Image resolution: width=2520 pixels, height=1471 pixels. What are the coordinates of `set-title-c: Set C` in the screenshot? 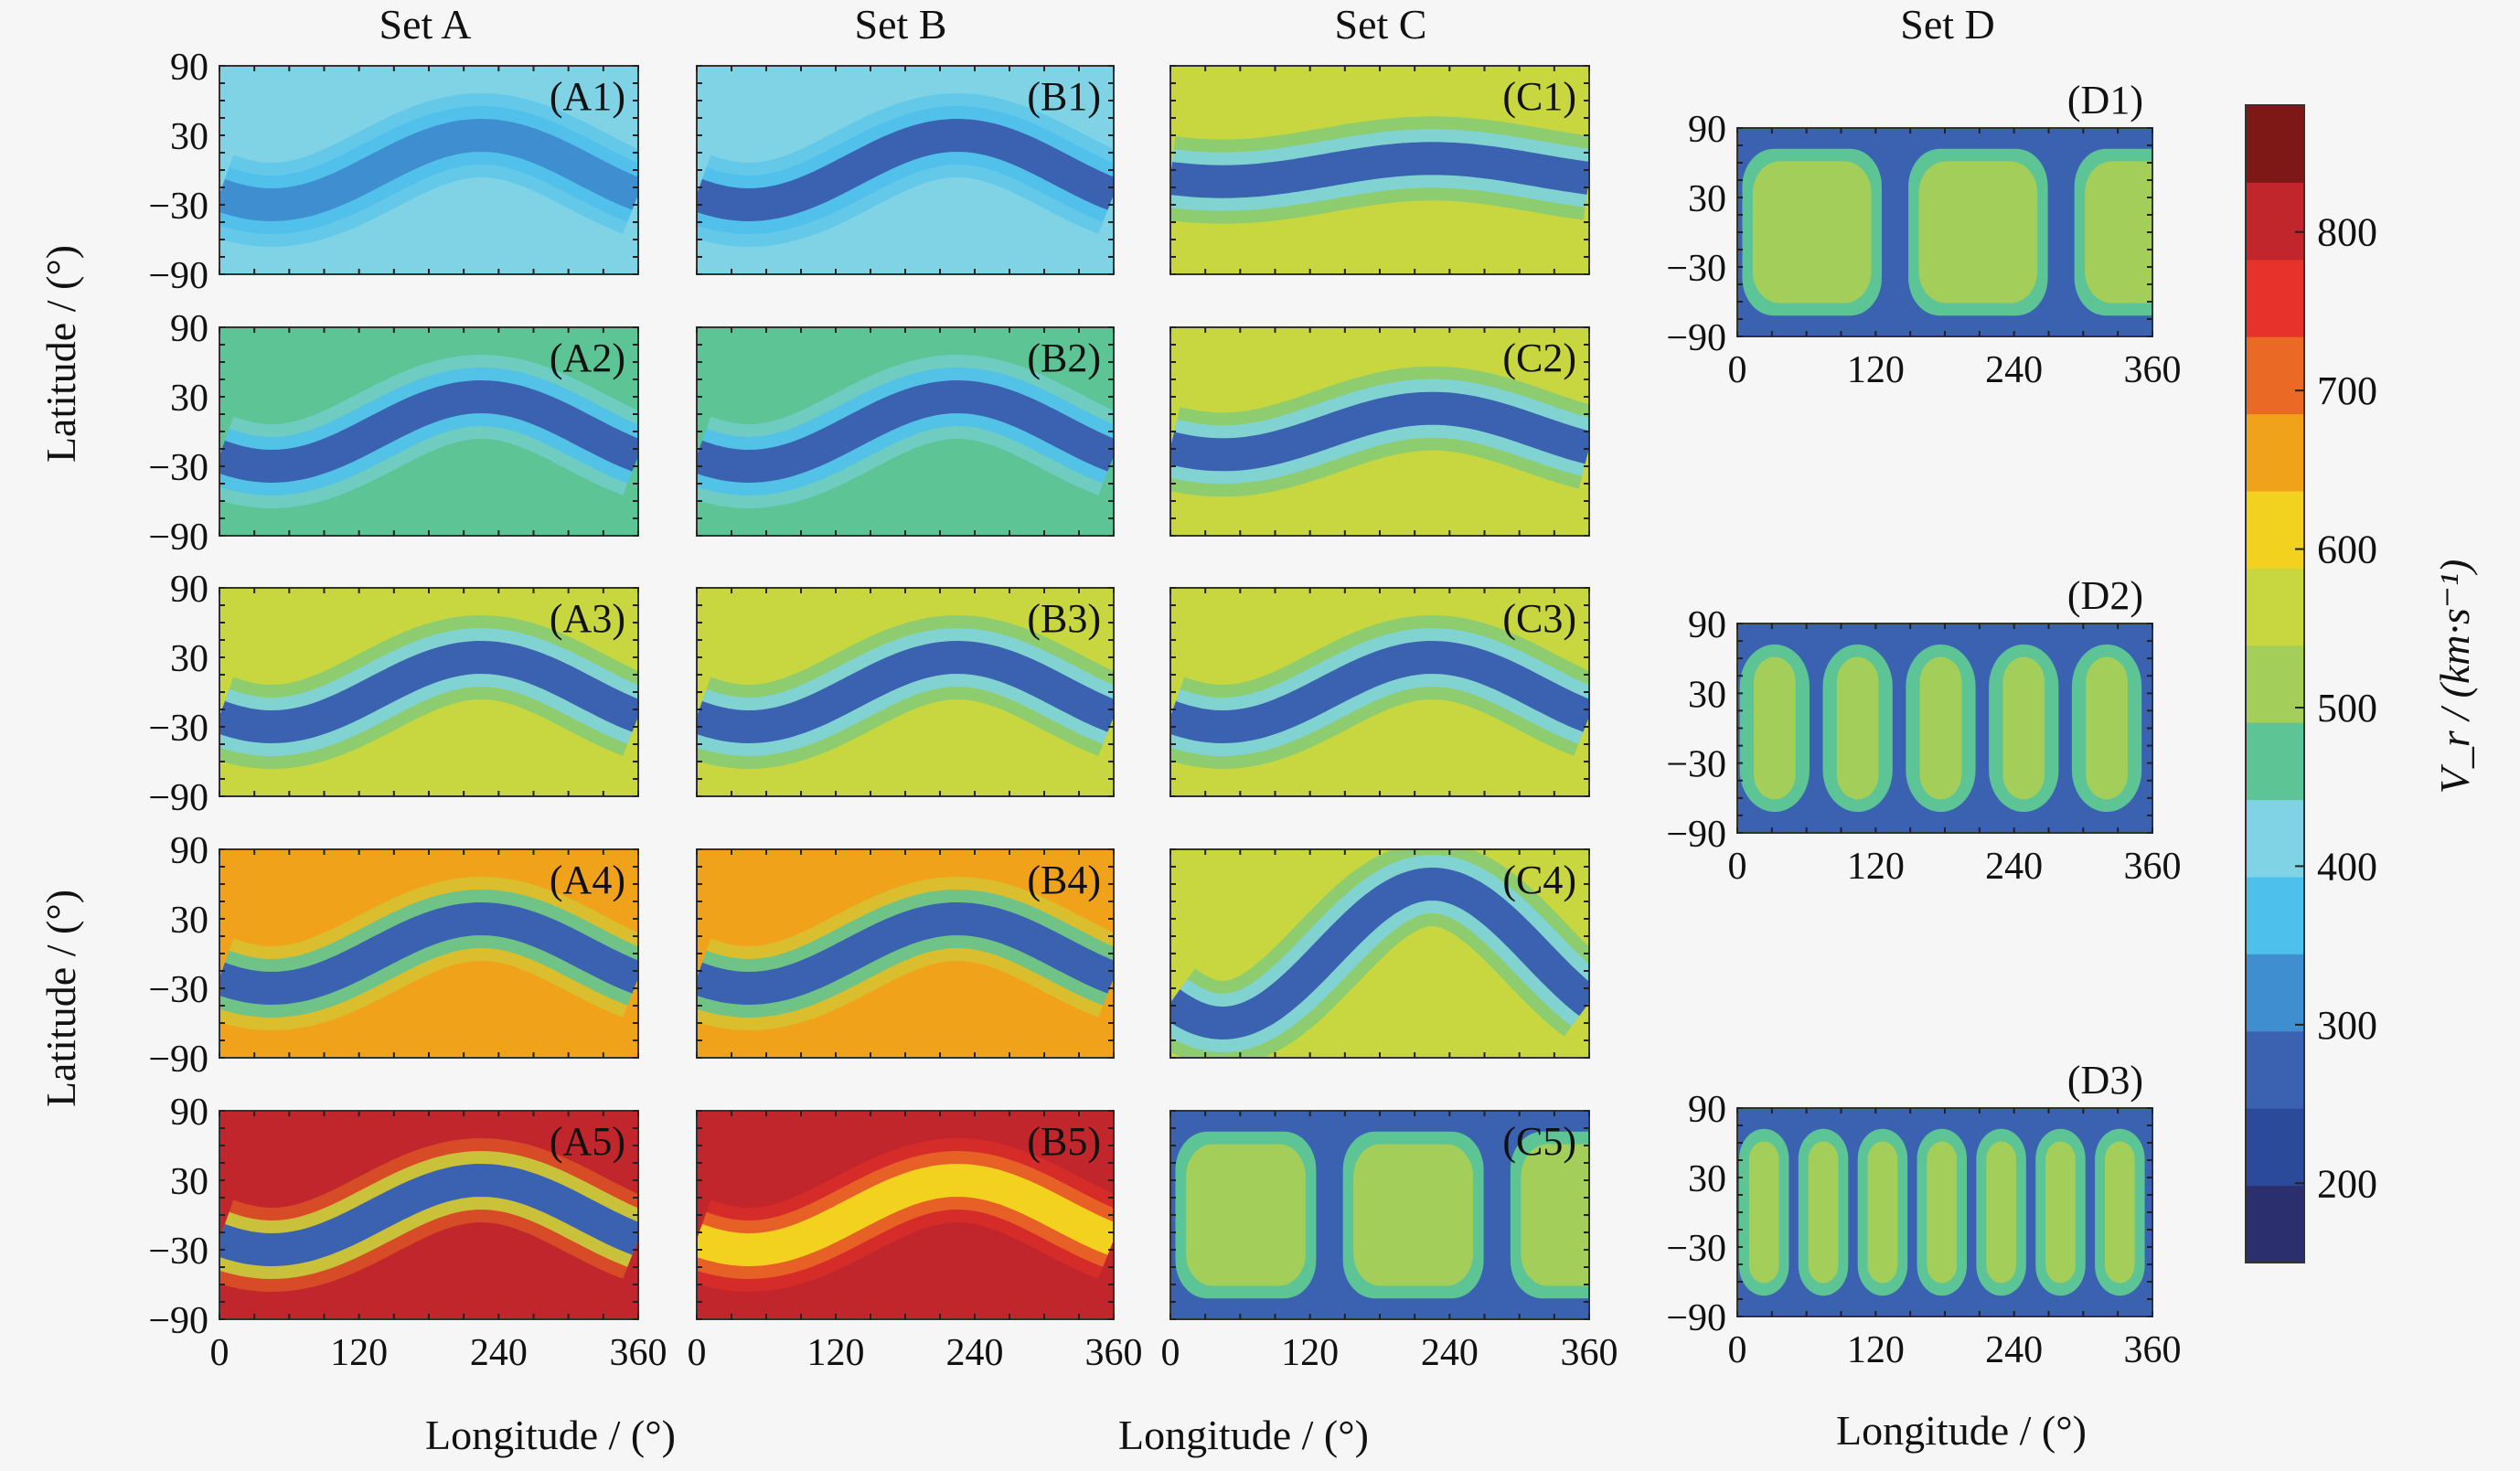 It's located at (1381, 24).